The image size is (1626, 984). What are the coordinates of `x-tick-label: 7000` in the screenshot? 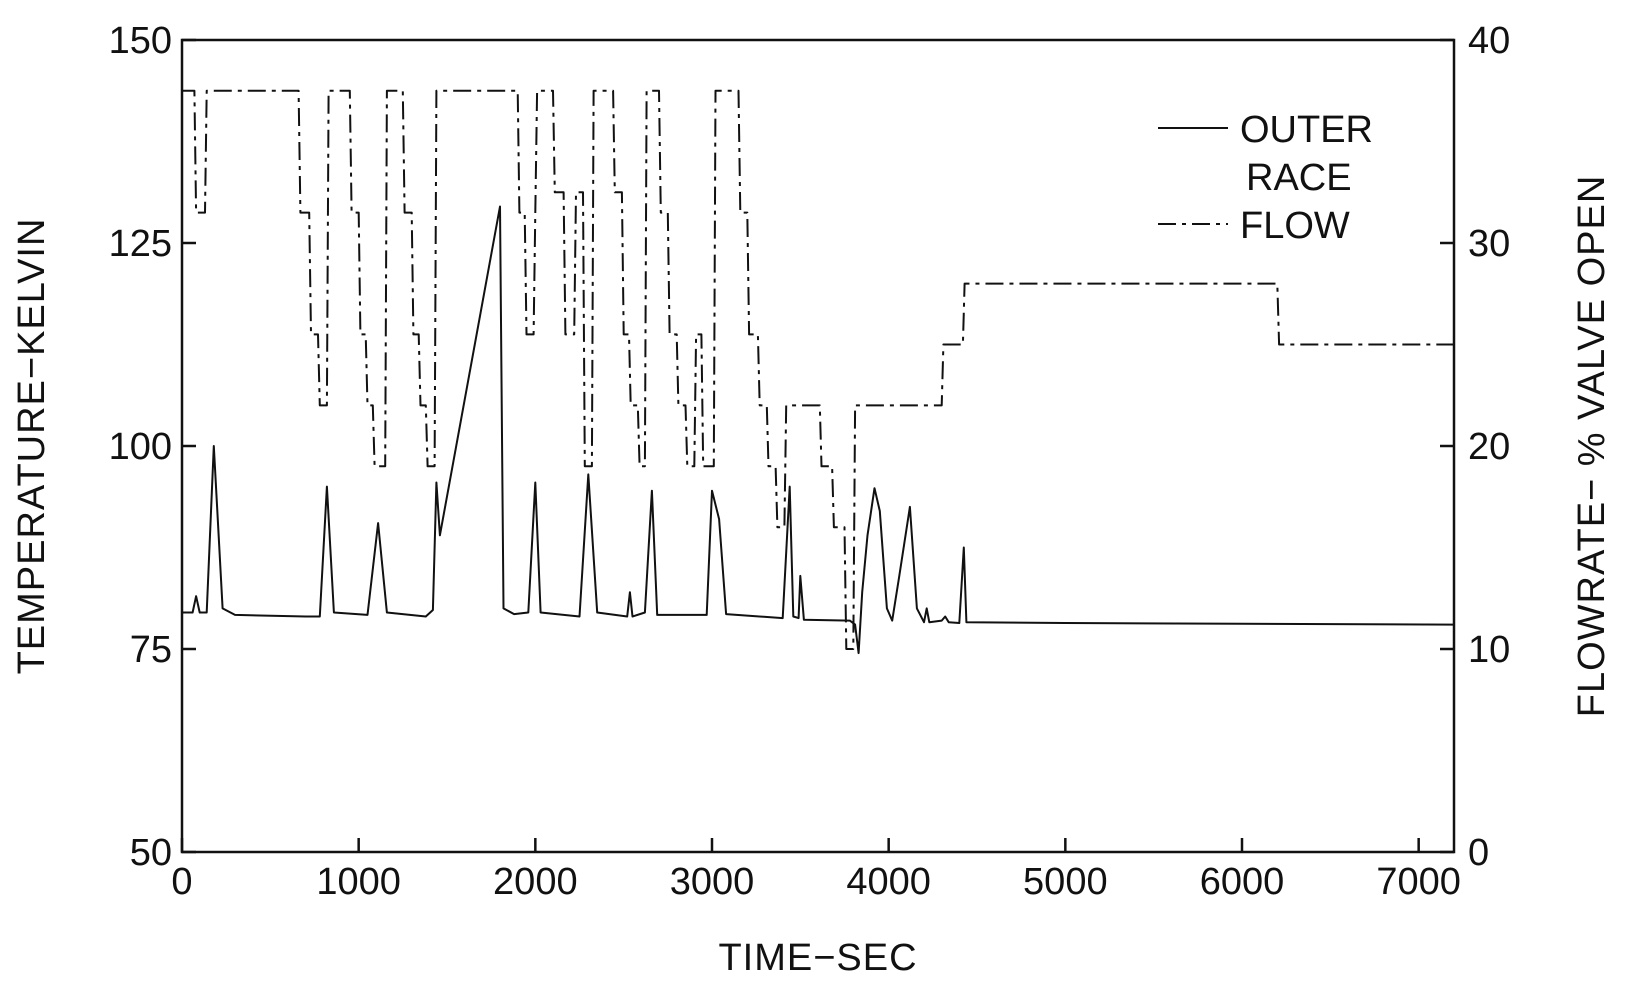 It's located at (1418, 882).